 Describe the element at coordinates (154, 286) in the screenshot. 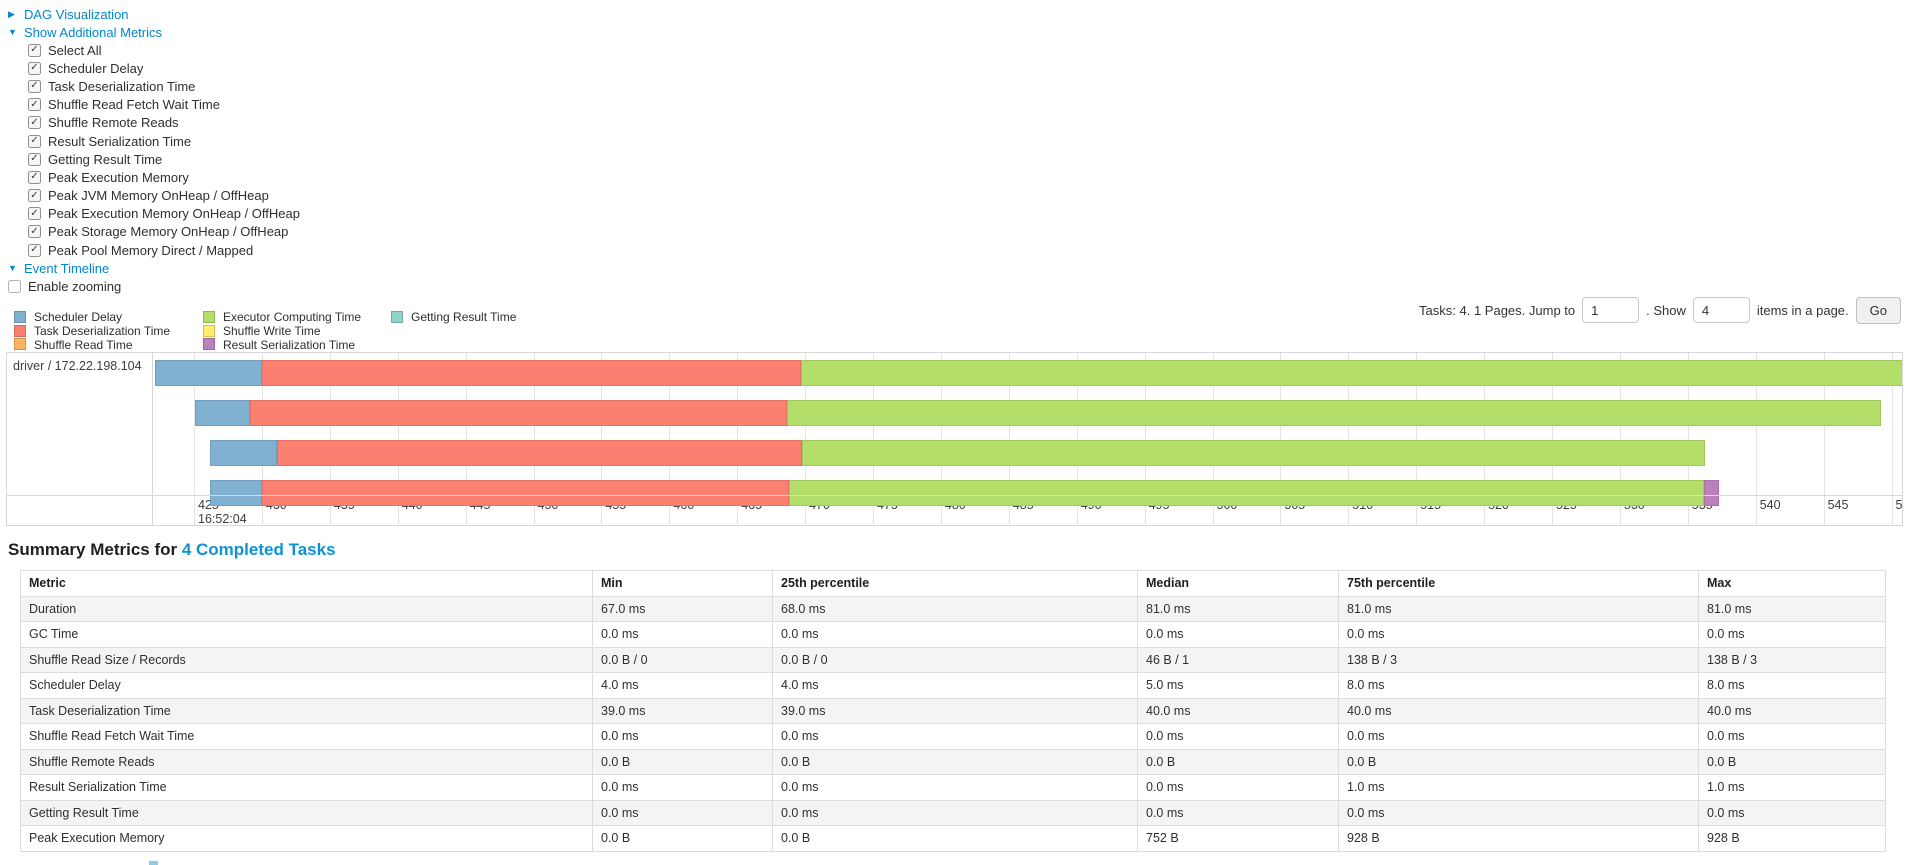

I see `enable-zooming-row: Enable zooming` at that location.